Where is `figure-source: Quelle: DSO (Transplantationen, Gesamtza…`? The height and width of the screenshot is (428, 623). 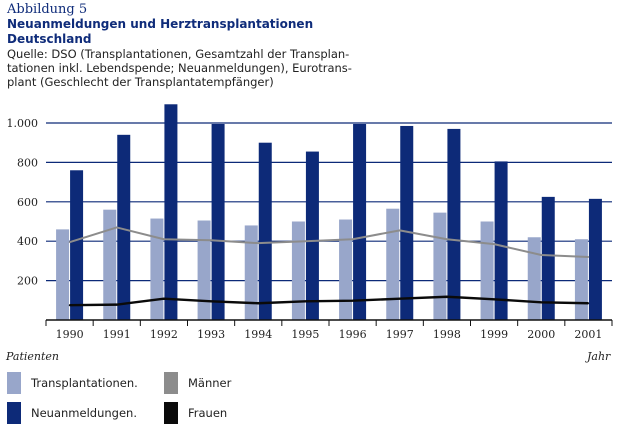
figure-source: Quelle: DSO (Transplantationen, Gesamtza… is located at coordinates (187, 68).